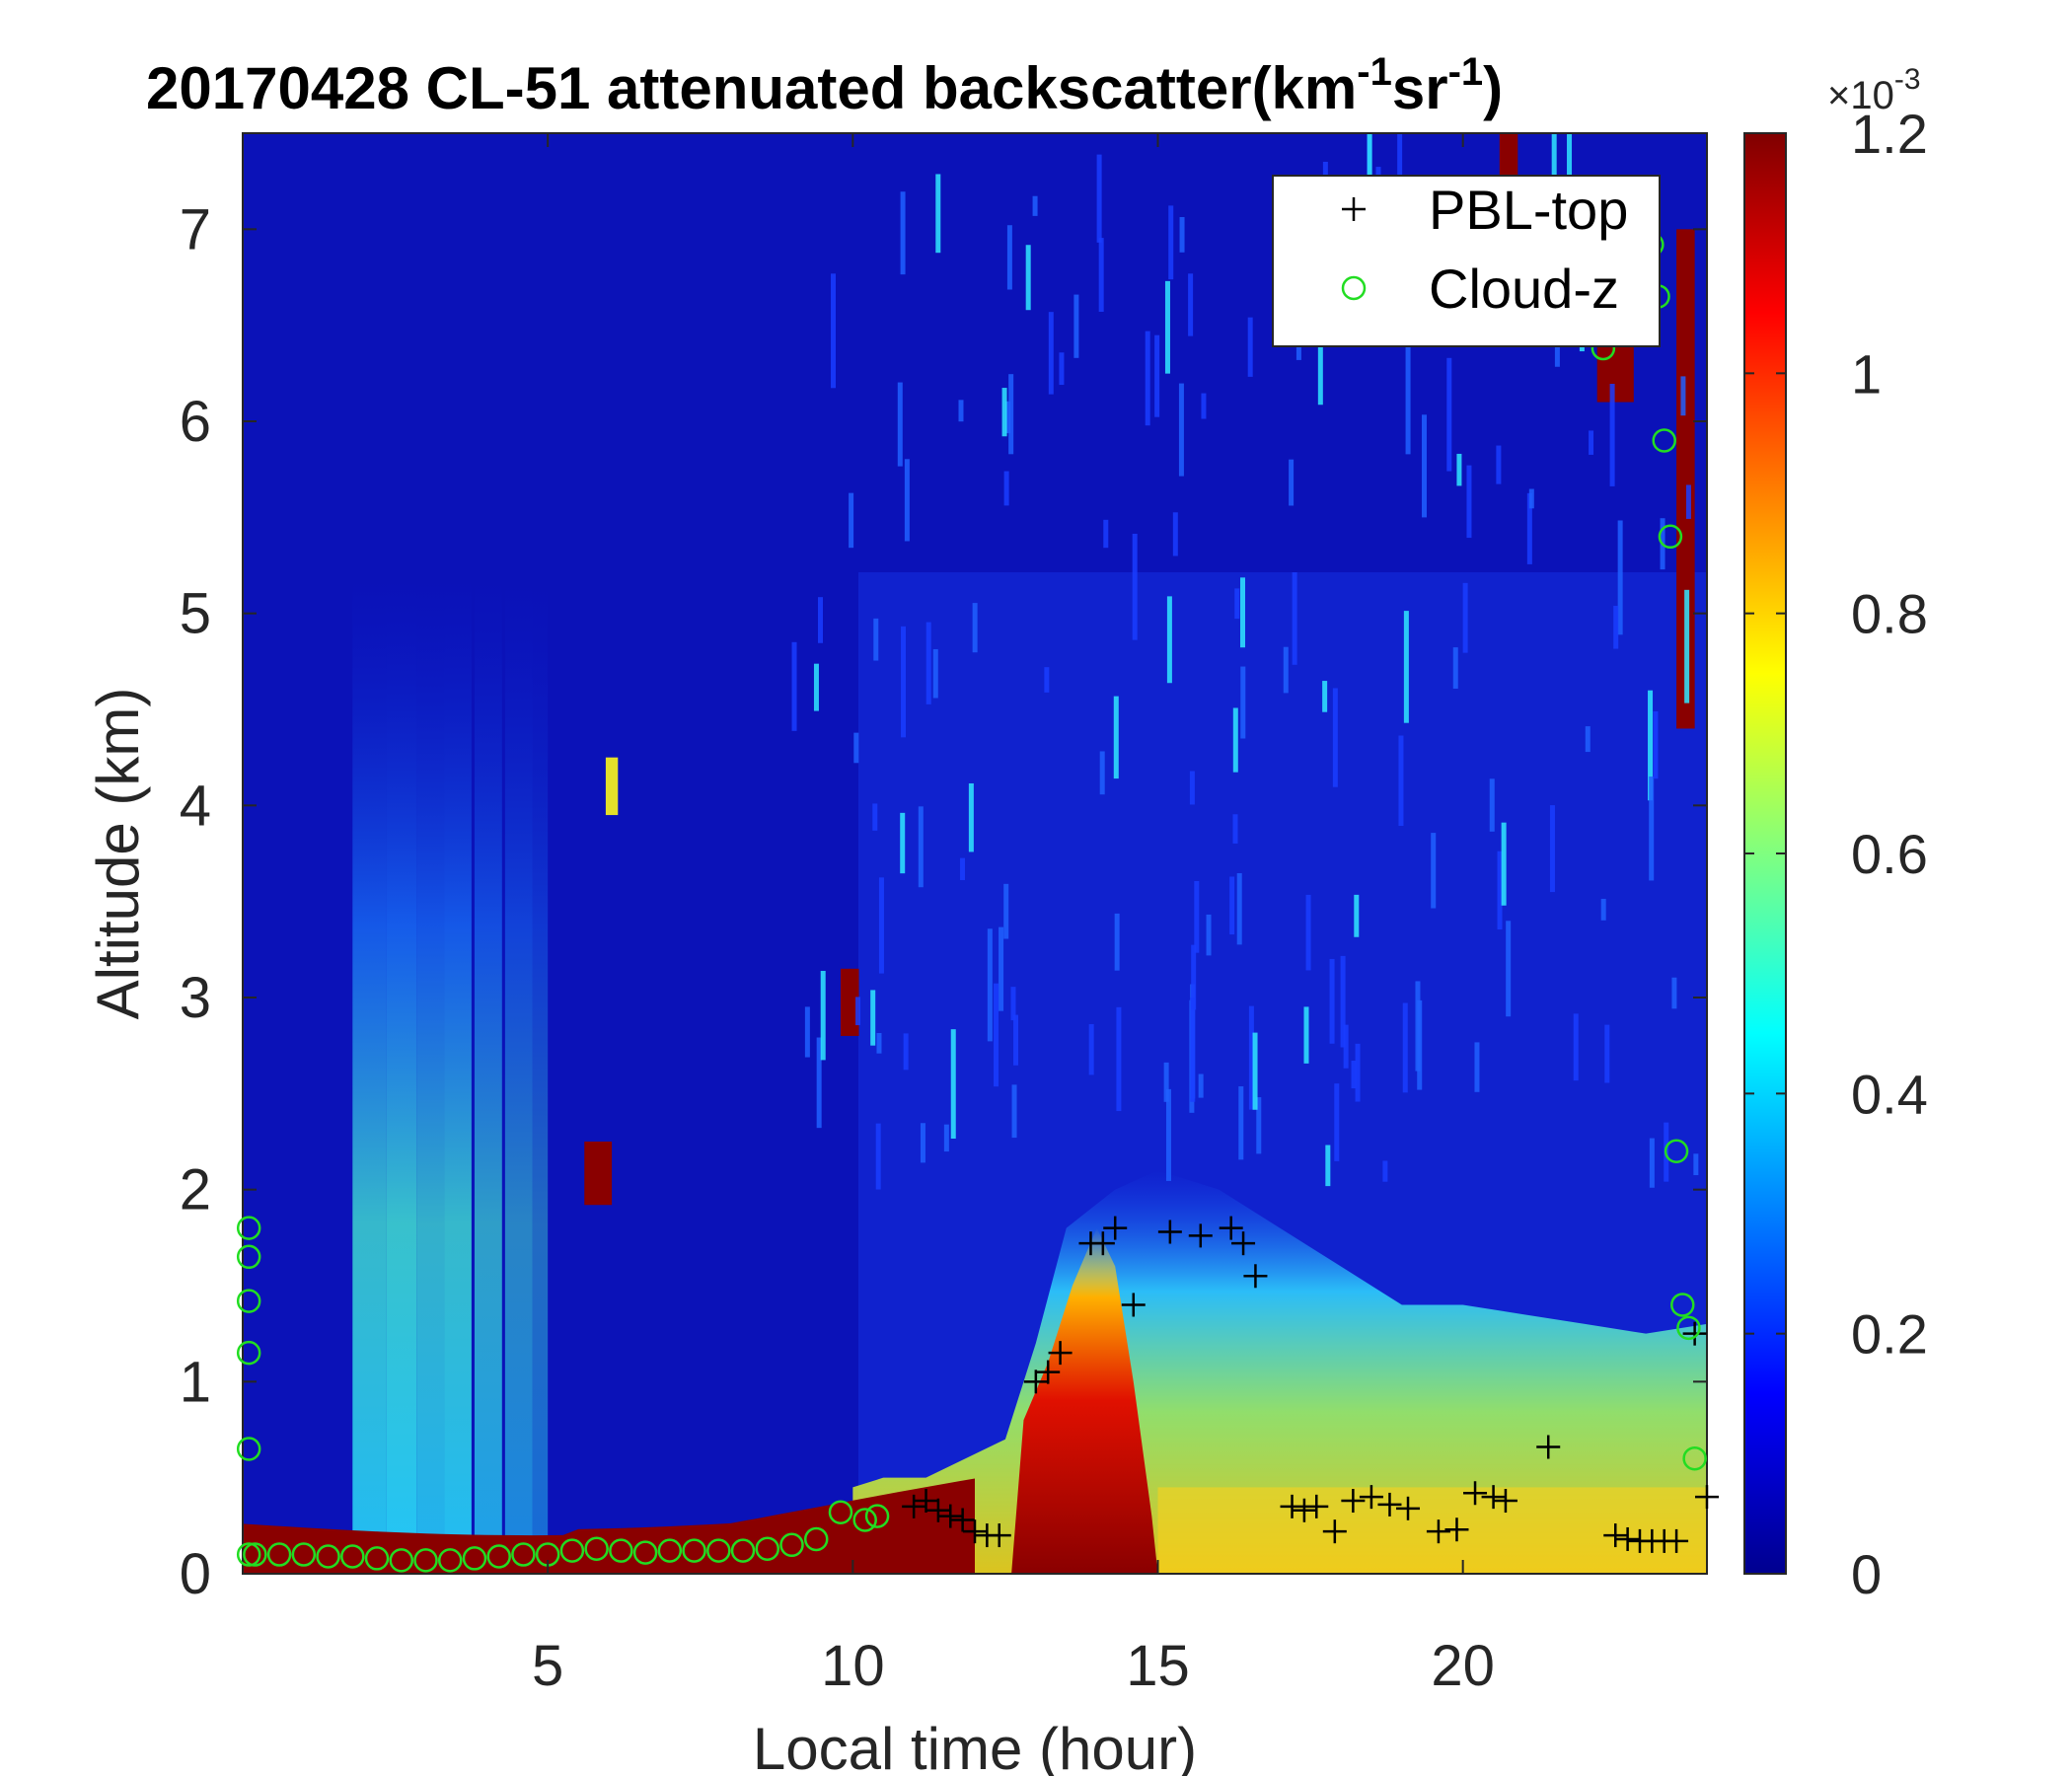  Describe the element at coordinates (1874, 90) in the screenshot. I see `colorbar-multiplier: ×10⁻³` at that location.